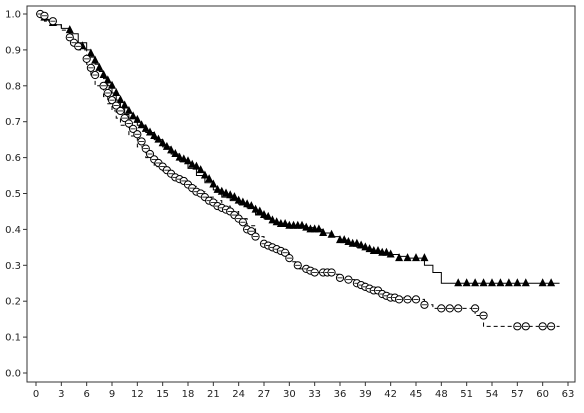 Image resolution: width=584 pixels, height=413 pixels. I want to click on y-tick-label: 0.7, so click(13, 122).